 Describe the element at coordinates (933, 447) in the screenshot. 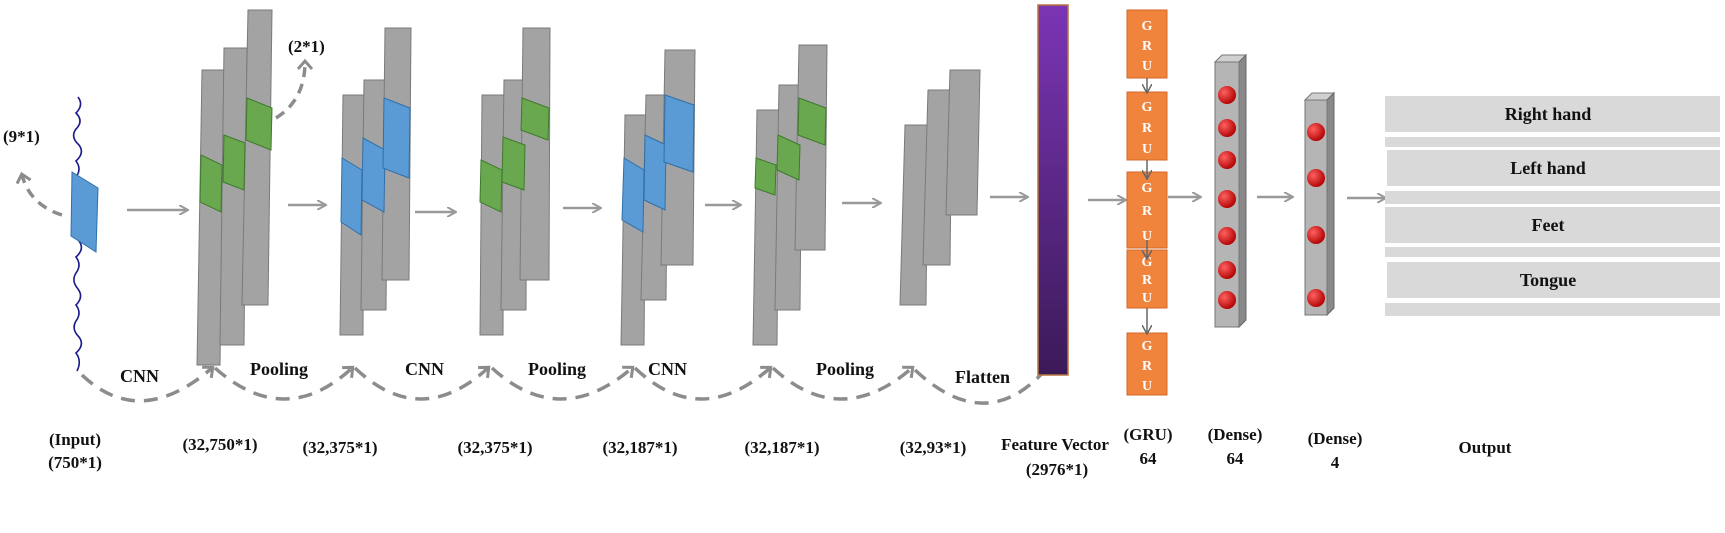

I see `pool3-shape: (32,93*1)` at that location.